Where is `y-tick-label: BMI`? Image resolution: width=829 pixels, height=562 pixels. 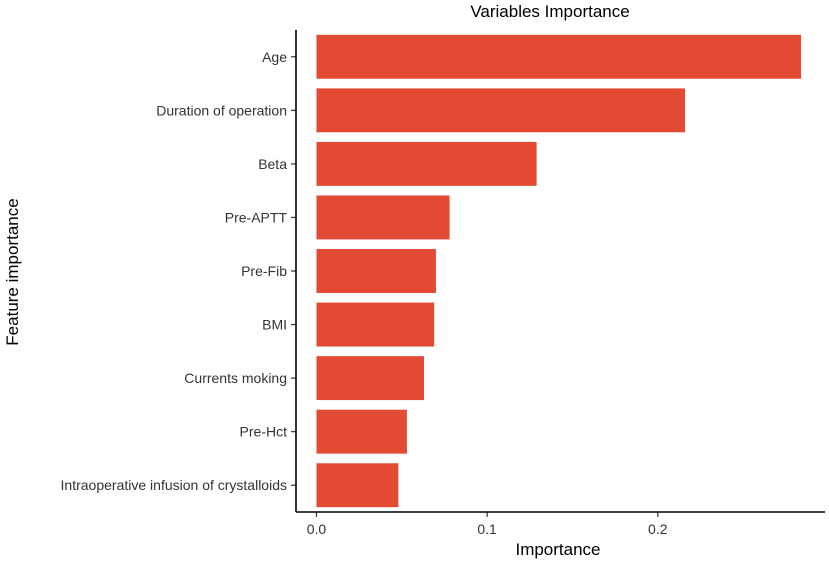
y-tick-label: BMI is located at coordinates (274, 325).